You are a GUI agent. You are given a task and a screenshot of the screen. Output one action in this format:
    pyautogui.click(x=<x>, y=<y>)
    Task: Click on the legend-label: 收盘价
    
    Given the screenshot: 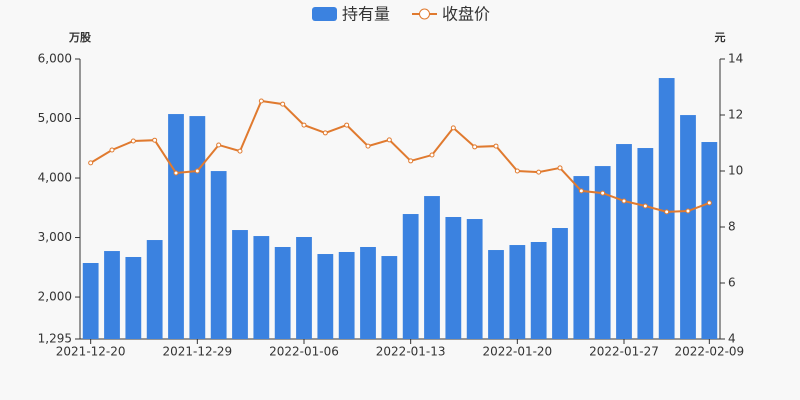 What is the action you would take?
    pyautogui.click(x=466, y=14)
    